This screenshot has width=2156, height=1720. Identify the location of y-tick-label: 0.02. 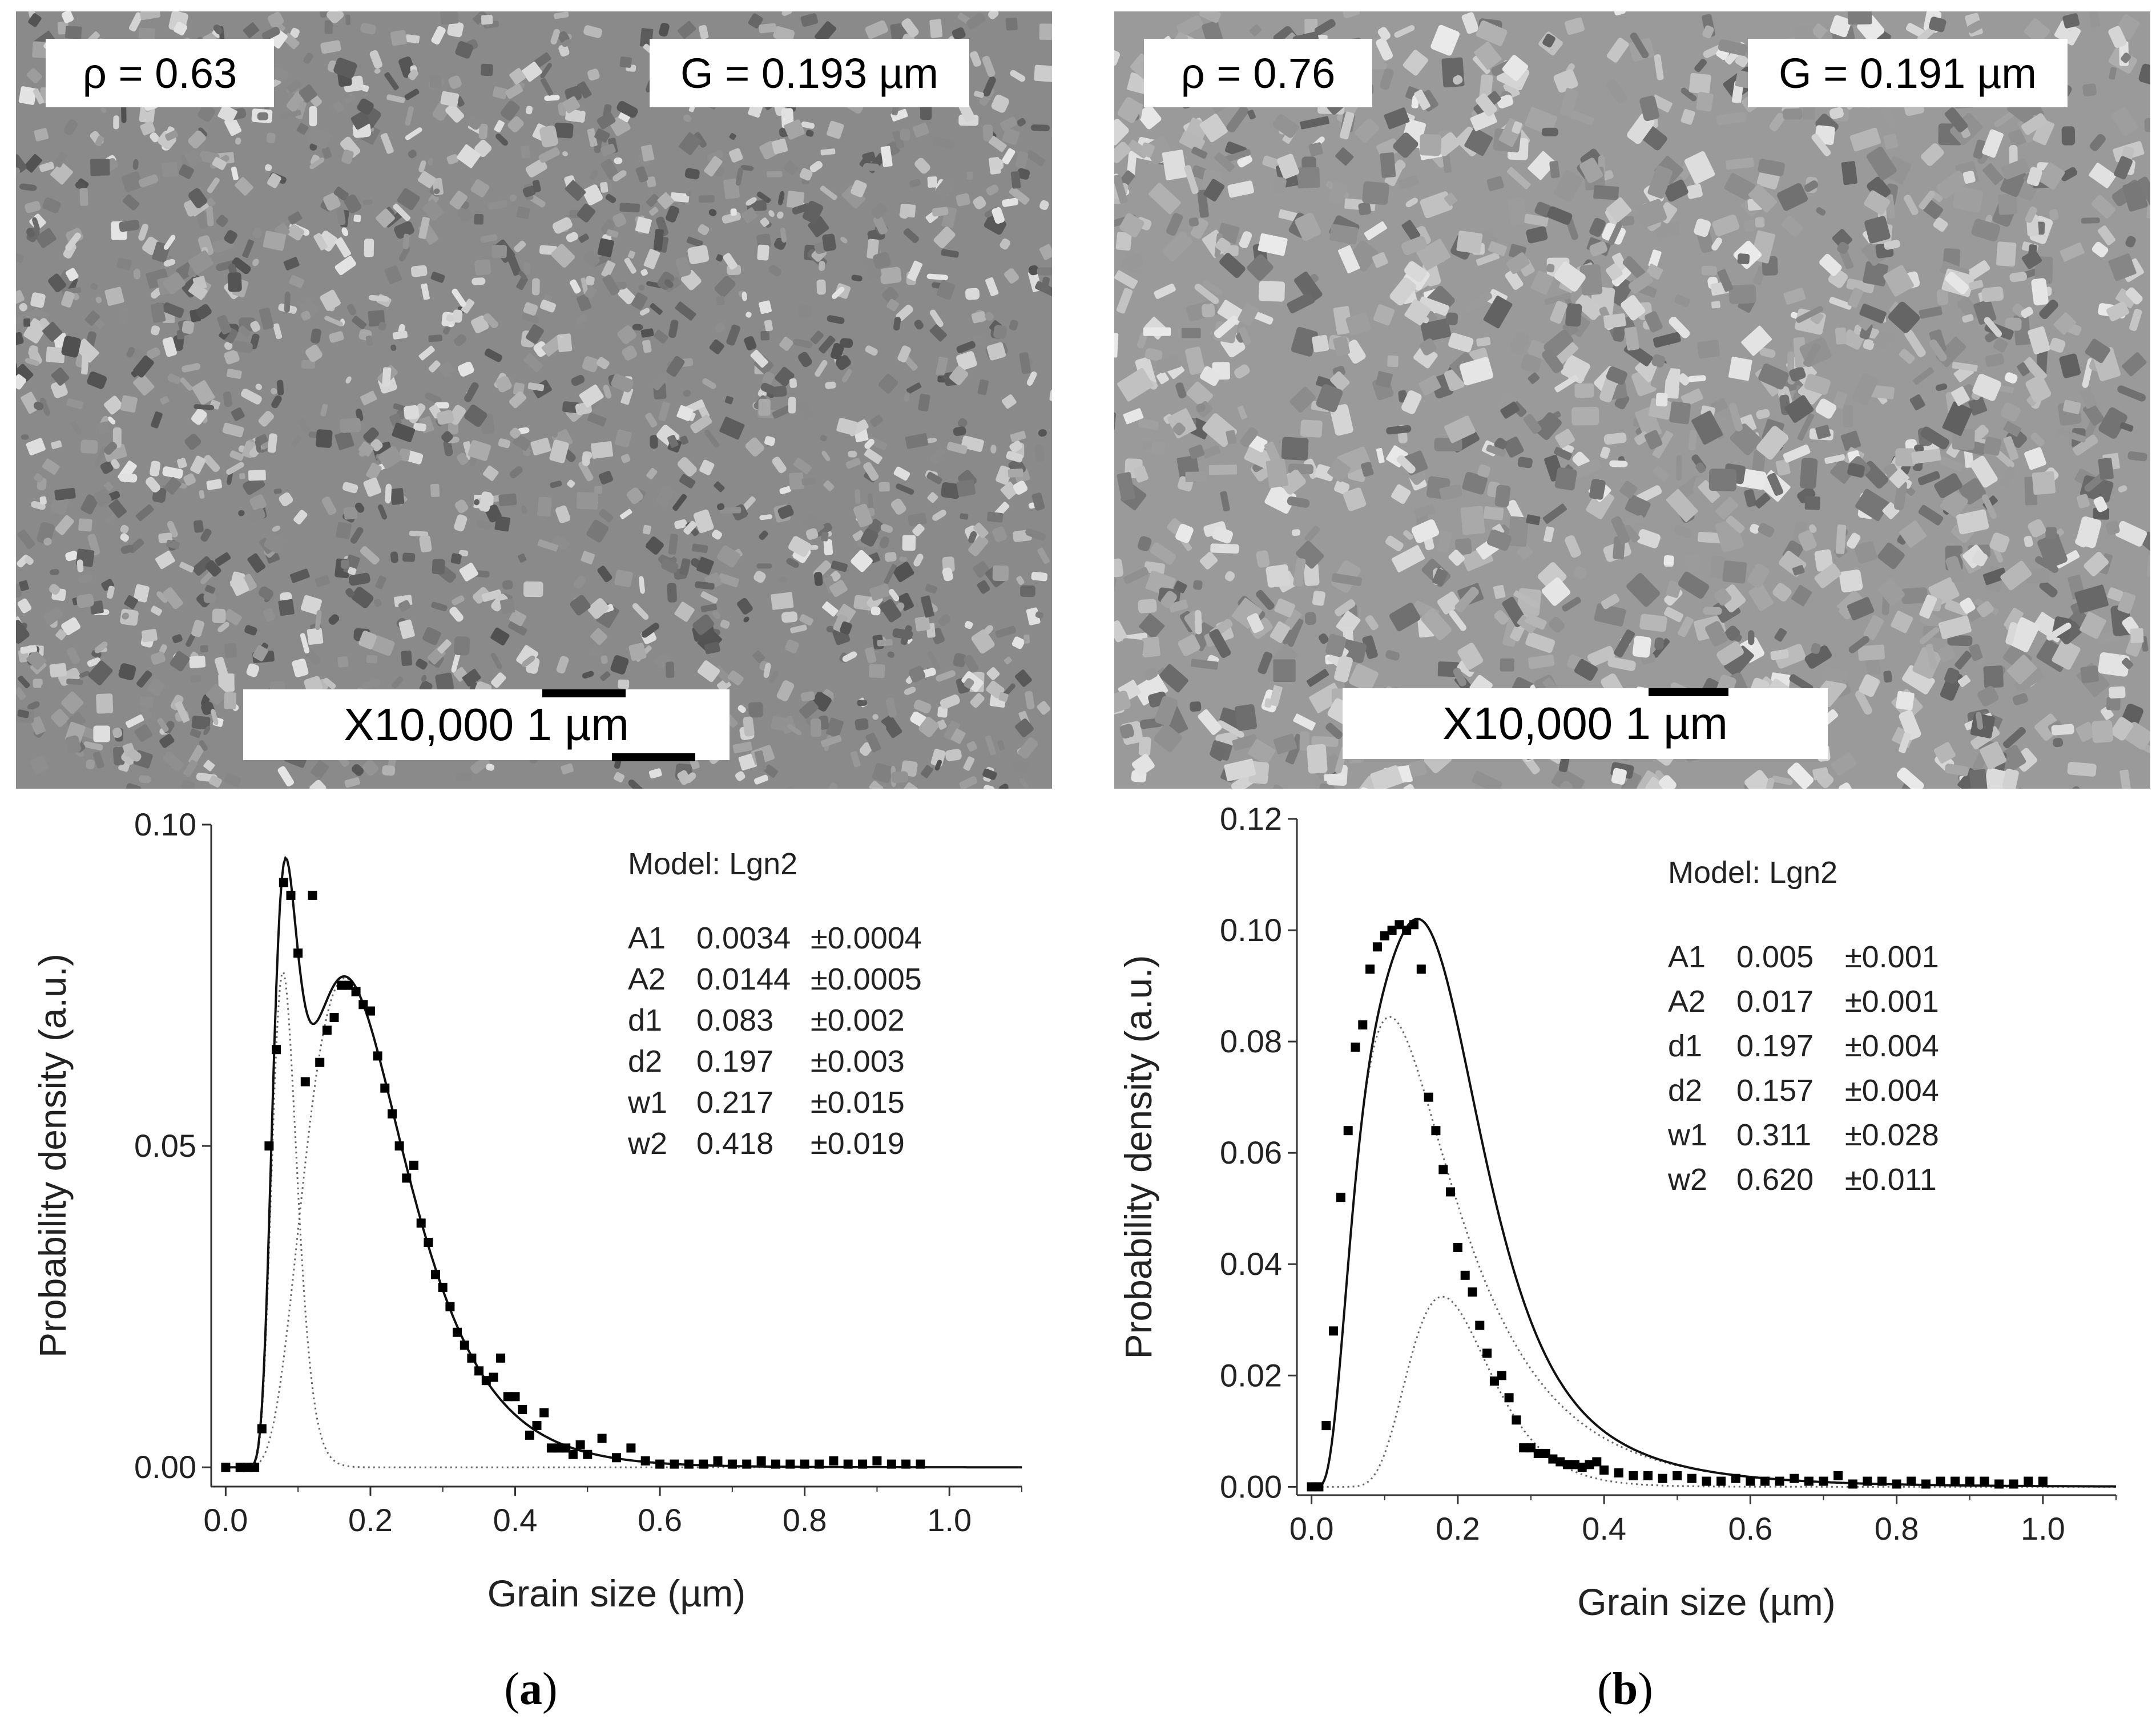
(1251, 1375).